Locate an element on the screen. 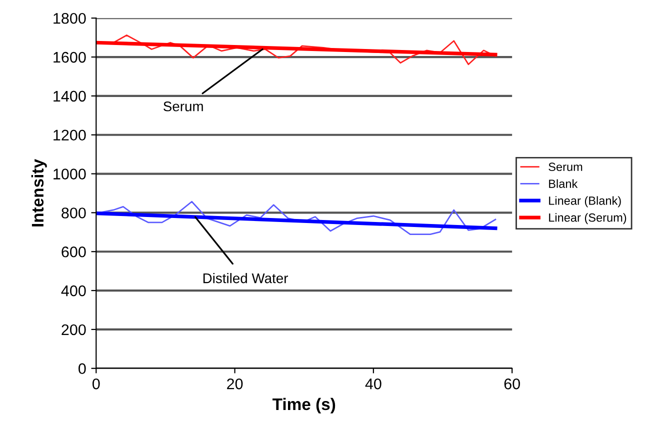 The image size is (654, 421). x-tick-label: 60 is located at coordinates (512, 384).